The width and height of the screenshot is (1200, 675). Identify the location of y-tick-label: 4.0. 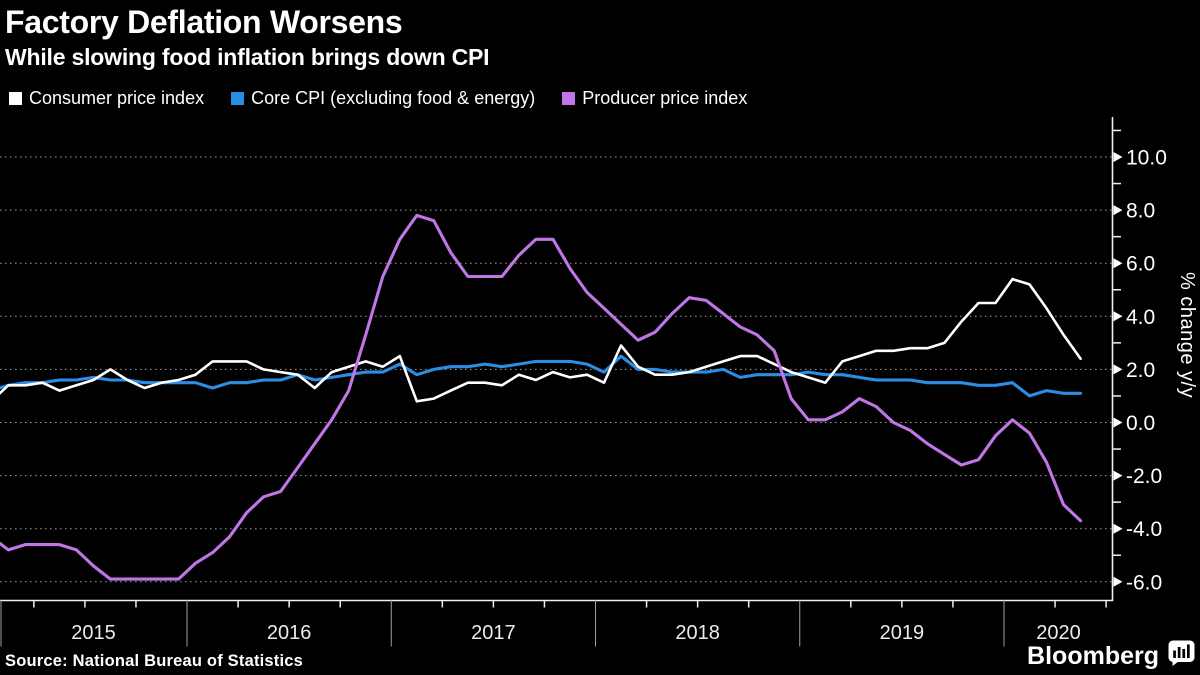
(1140, 317).